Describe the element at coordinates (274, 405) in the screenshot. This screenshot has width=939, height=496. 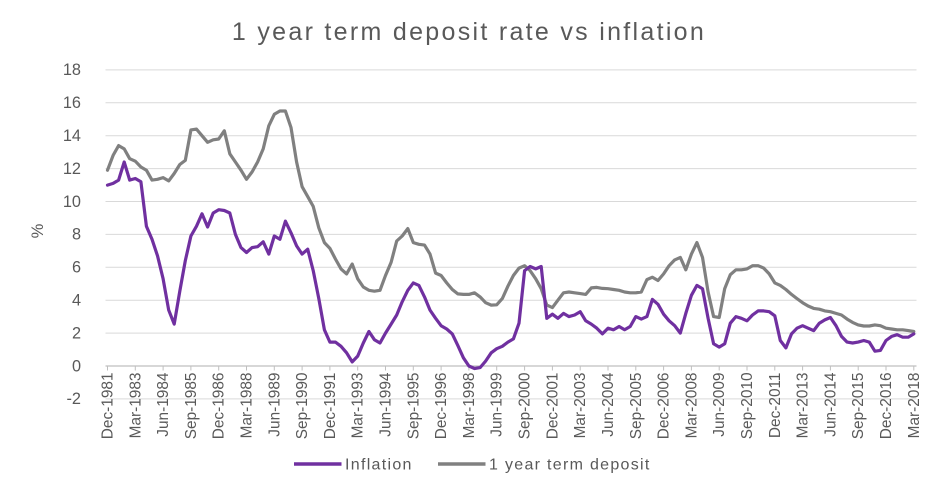
I see `svg-text: Jun-1989` at that location.